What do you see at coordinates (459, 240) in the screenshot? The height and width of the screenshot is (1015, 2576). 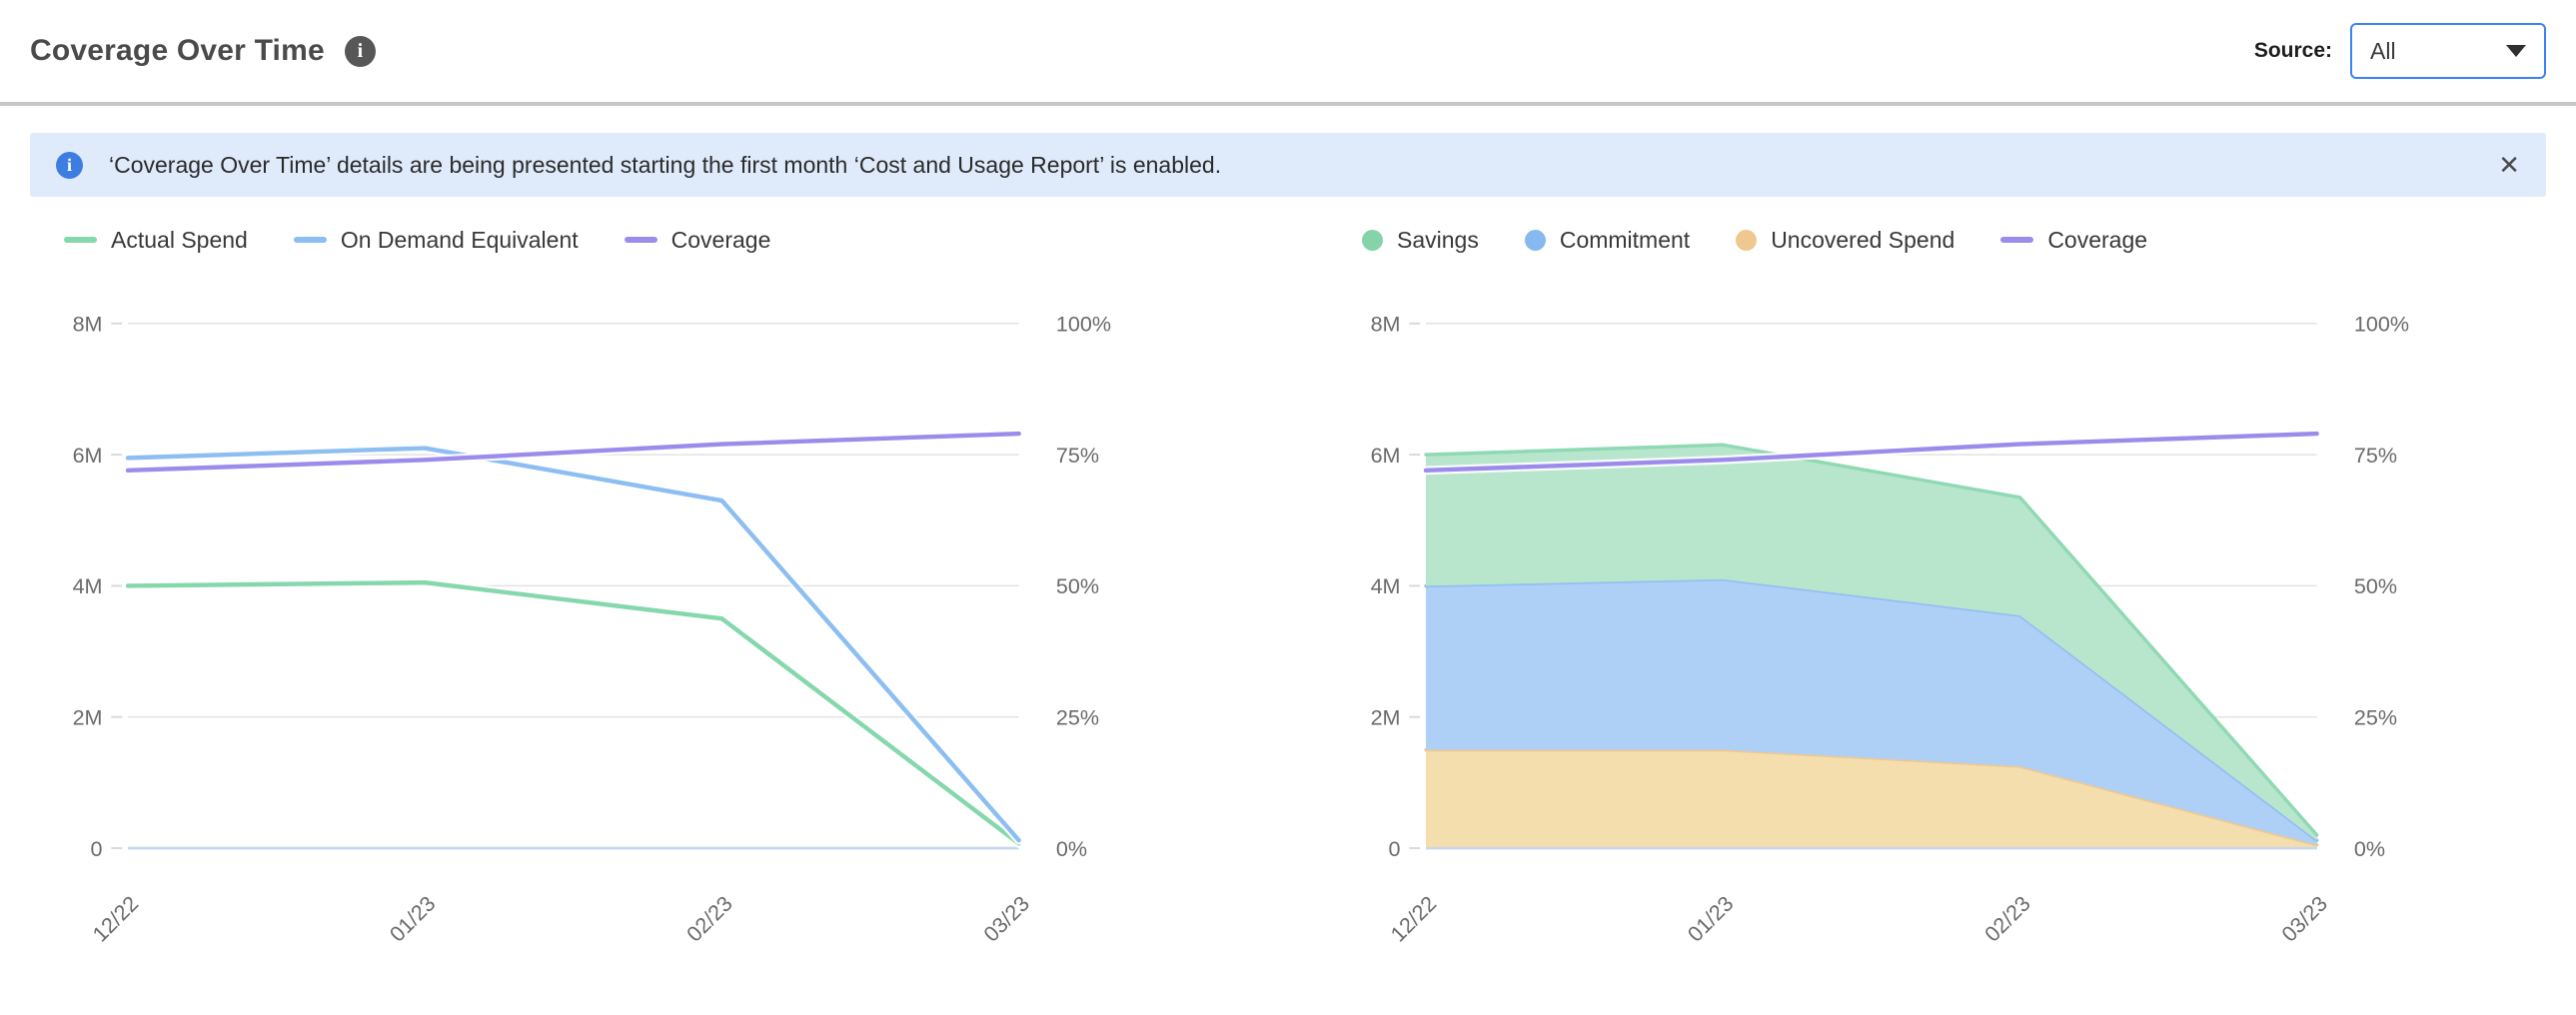 I see `legend-label: On Demand Equivalent` at bounding box center [459, 240].